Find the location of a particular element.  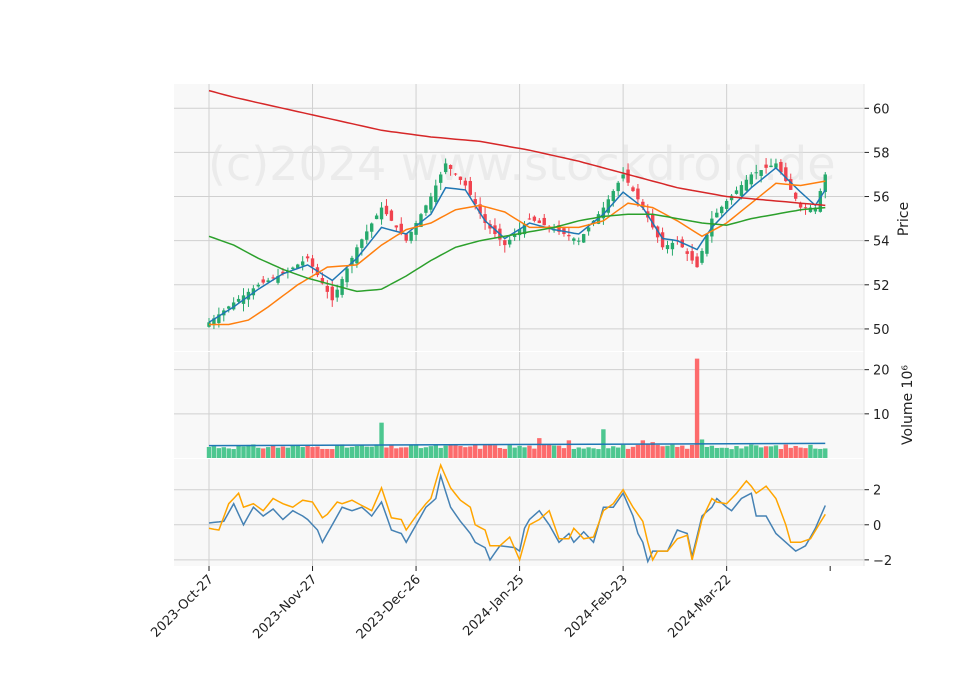

oscillator-panel is located at coordinates (517, 513).